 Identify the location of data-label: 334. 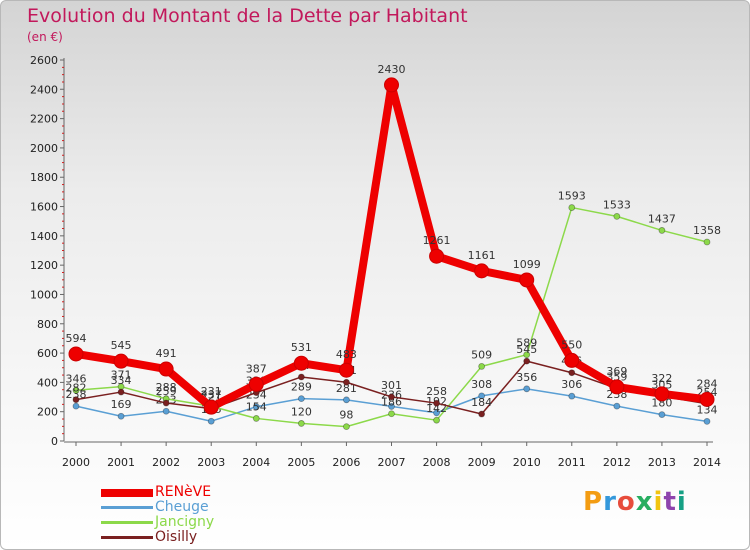
(121, 380).